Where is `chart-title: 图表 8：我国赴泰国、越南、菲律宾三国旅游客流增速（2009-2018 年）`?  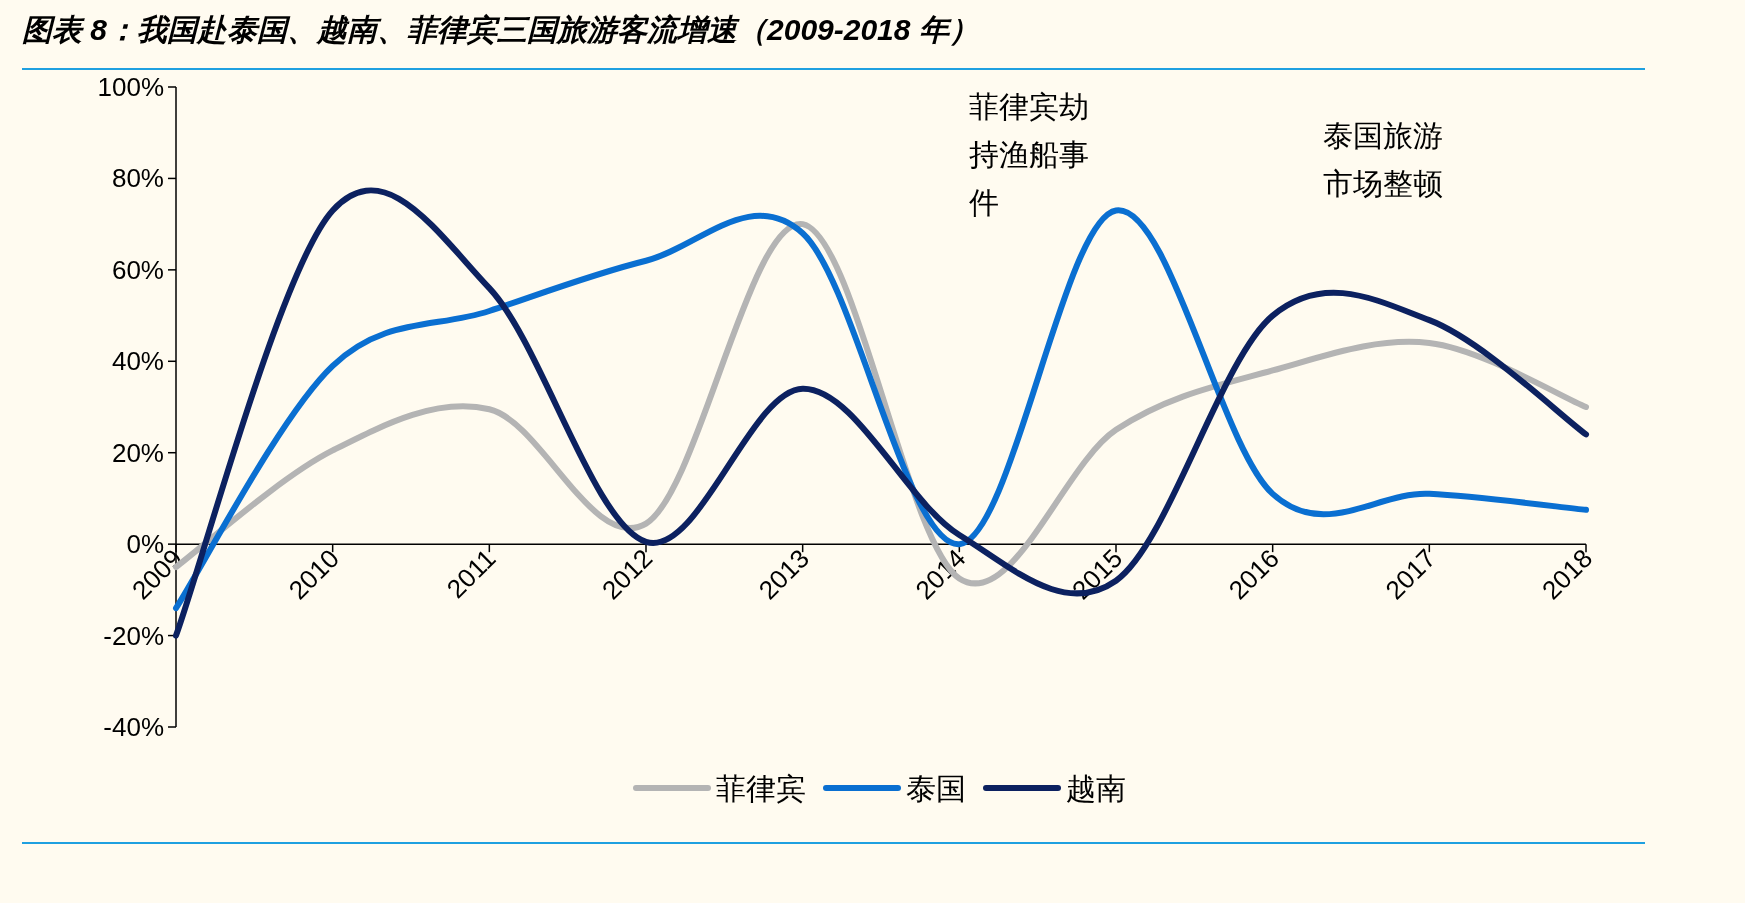
chart-title: 图表 8：我国赴泰国、越南、菲律宾三国旅游客流增速（2009-2018 年） is located at coordinates (500, 29).